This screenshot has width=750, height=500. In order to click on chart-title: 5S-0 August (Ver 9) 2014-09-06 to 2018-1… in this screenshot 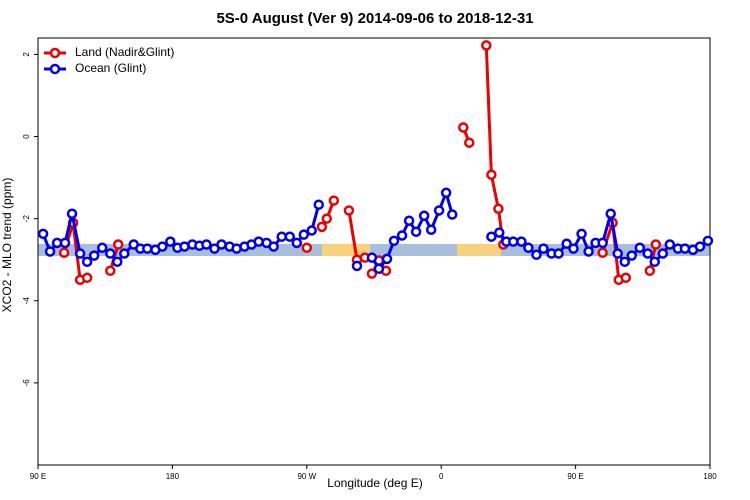, I will do `click(374, 18)`.